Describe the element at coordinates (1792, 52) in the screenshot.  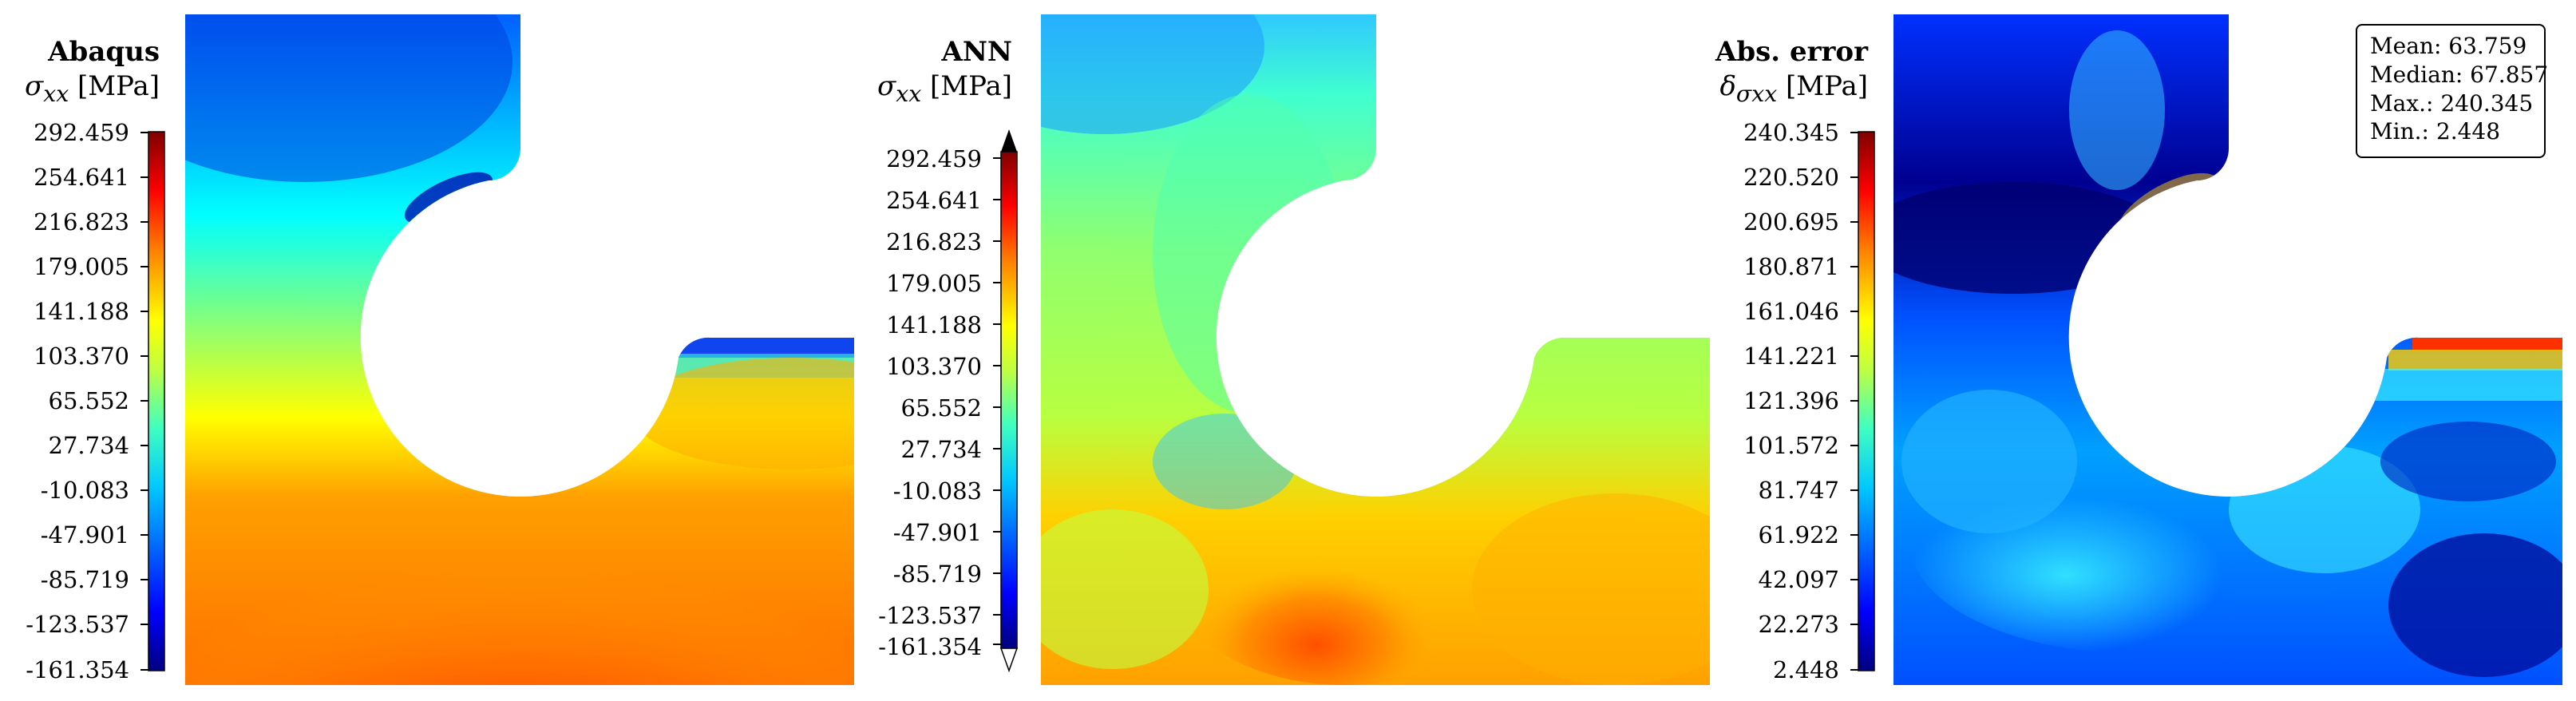
I see `panel-title: Abs. error` at that location.